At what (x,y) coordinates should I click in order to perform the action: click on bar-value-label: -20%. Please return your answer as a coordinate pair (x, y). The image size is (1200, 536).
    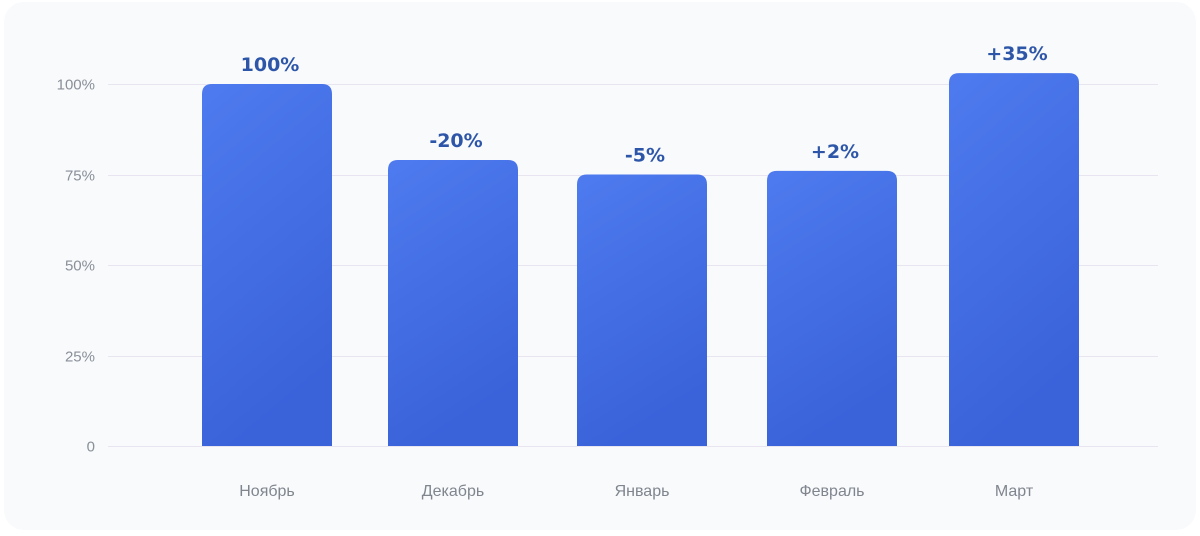
    Looking at the image, I should click on (455, 141).